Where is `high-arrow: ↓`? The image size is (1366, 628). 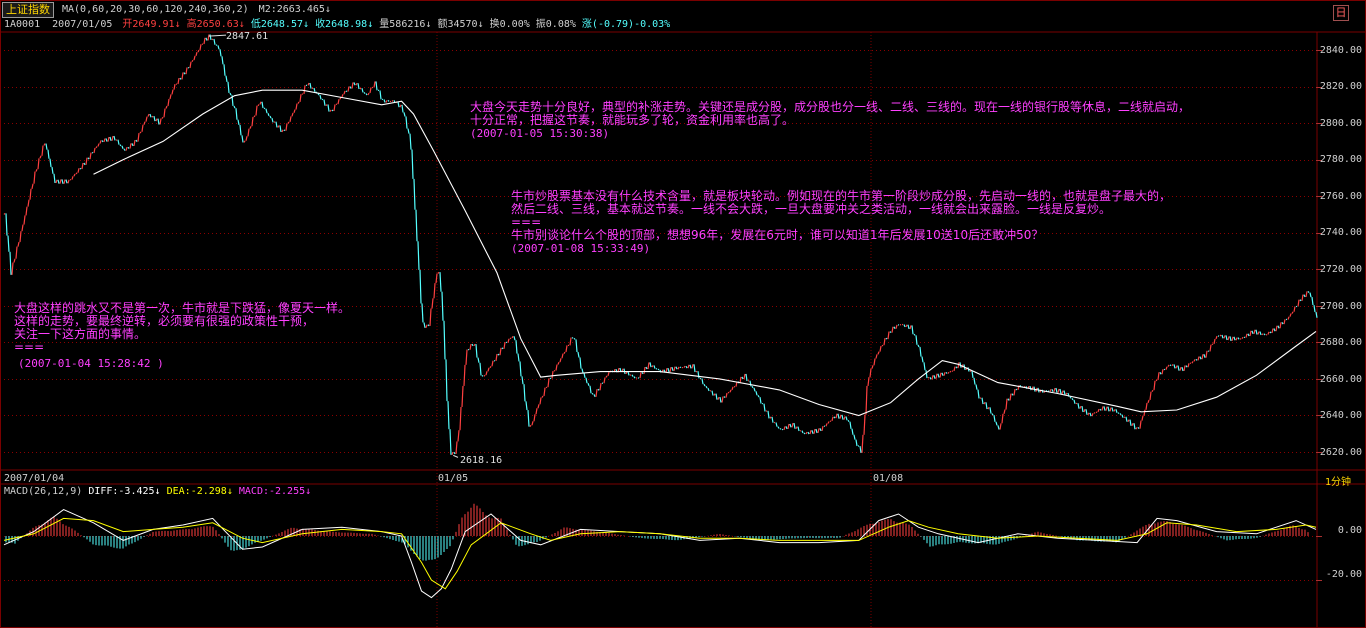
high-arrow: ↓ is located at coordinates (241, 24).